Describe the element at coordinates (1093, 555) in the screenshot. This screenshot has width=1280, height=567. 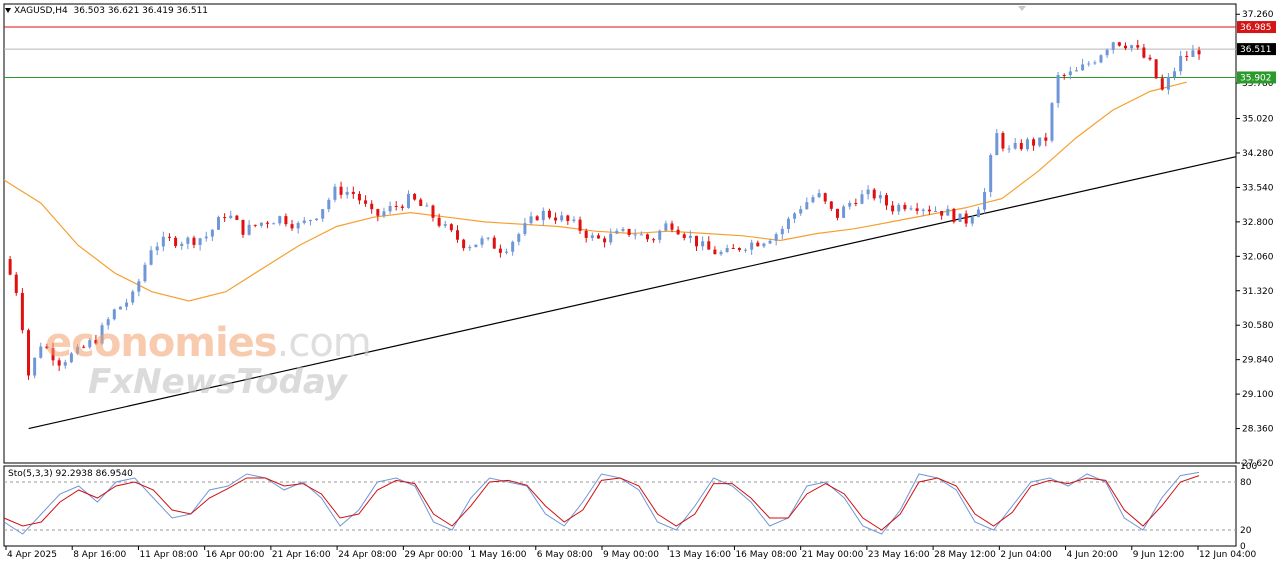
I see `time-tick-label: 4 Jun 20:00` at that location.